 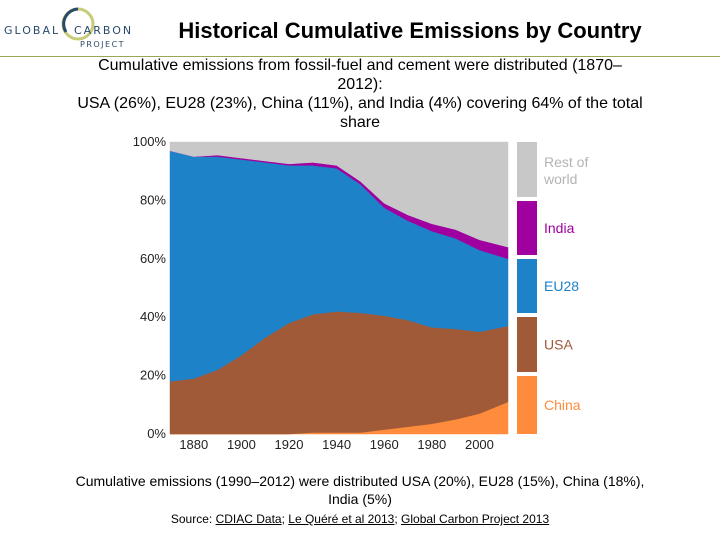 I want to click on subtitle-line-4: share, so click(x=360, y=122).